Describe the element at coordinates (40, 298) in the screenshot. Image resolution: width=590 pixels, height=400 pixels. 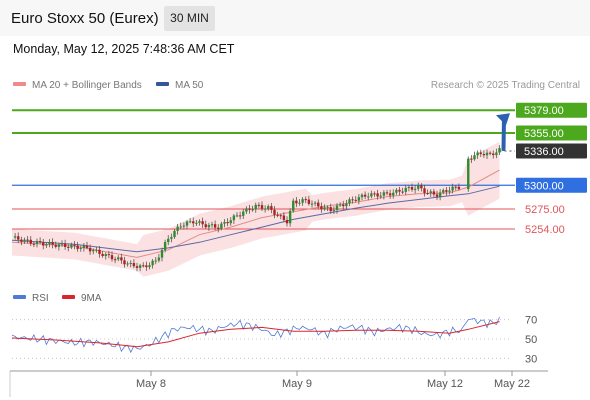
I see `legend-label-rsi: RSI` at that location.